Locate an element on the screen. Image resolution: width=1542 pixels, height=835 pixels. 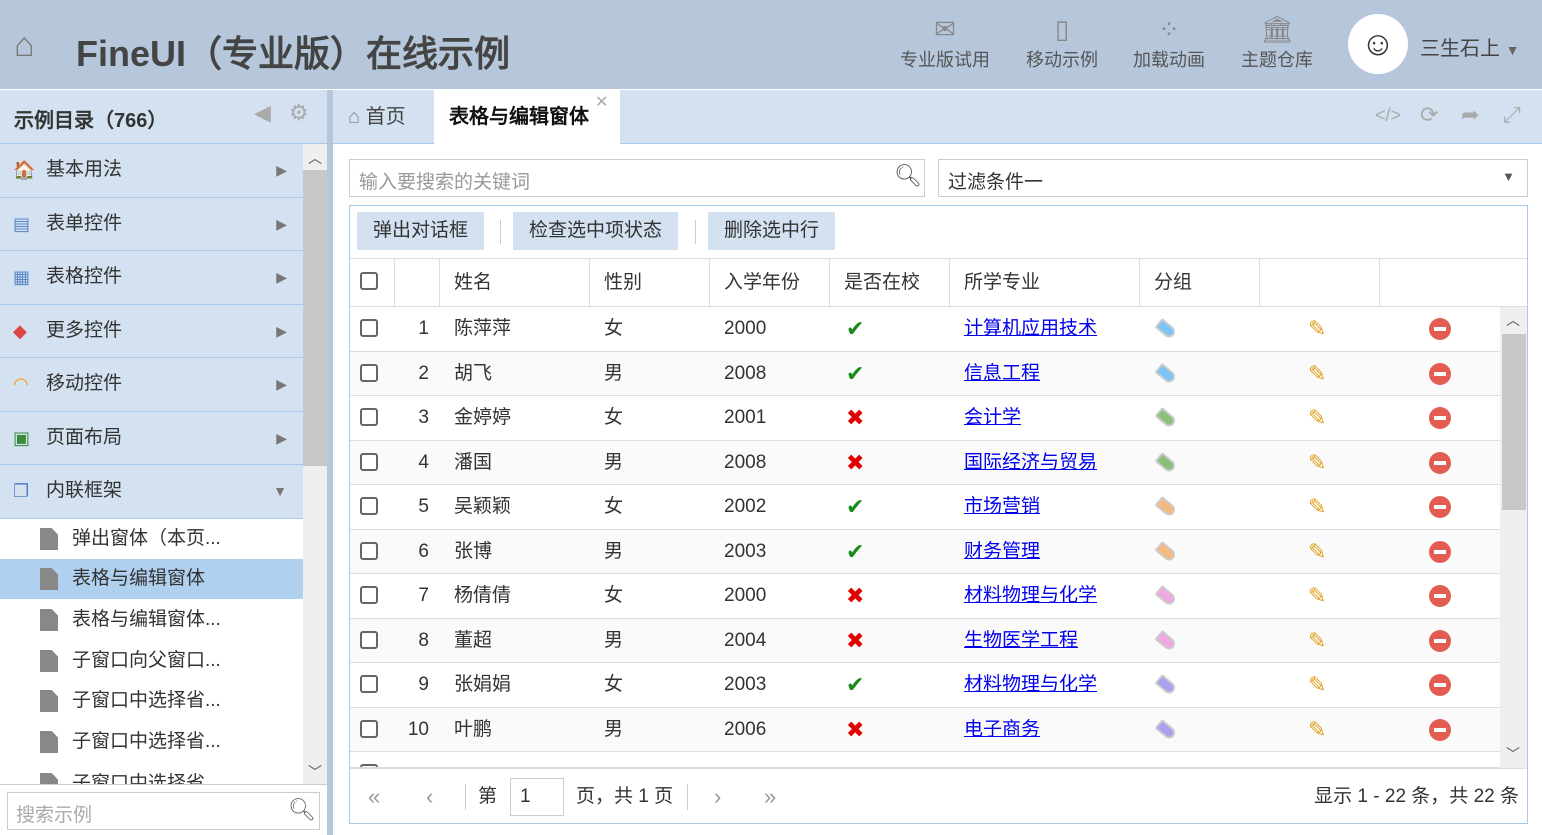
gear-icon: ⚙ is located at coordinates (299, 112).